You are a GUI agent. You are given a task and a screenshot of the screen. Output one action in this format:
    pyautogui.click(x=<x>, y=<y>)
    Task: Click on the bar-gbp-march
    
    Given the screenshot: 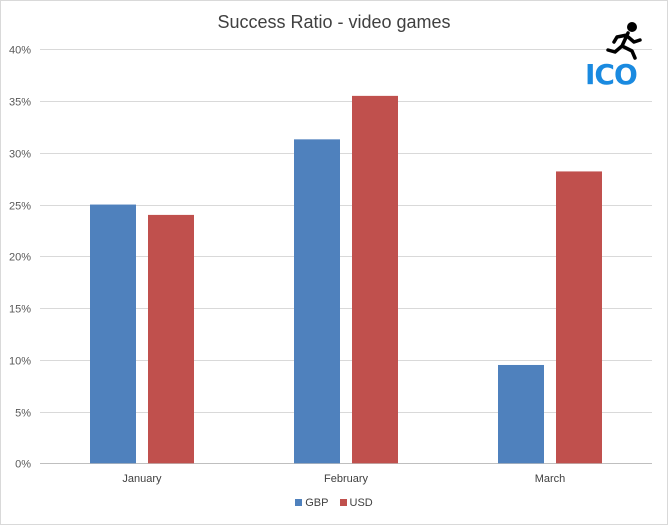 What is the action you would take?
    pyautogui.click(x=521, y=414)
    